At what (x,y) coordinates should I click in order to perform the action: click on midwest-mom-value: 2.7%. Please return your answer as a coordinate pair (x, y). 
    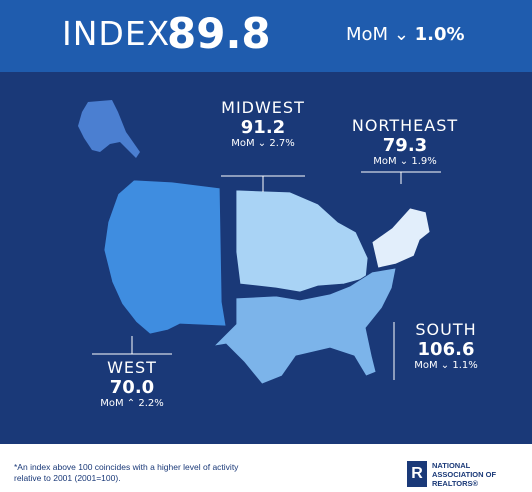
    Looking at the image, I should click on (282, 143).